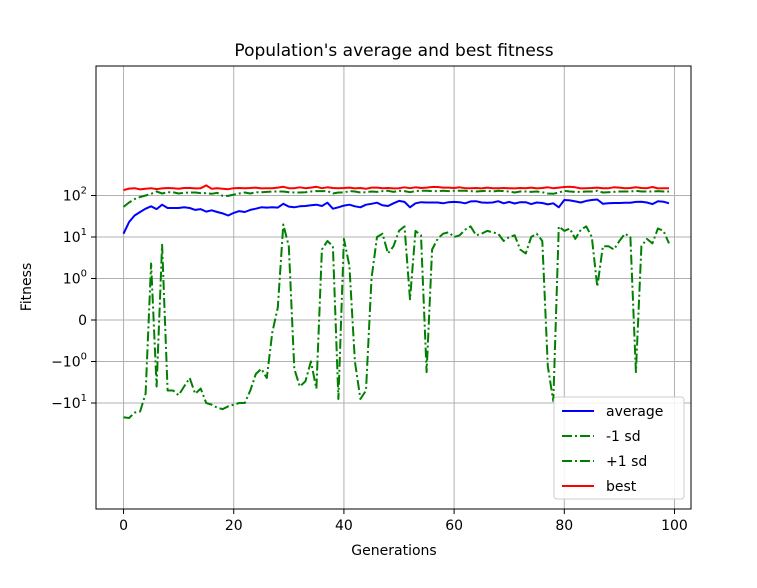  What do you see at coordinates (82, 321) in the screenshot?
I see `y-tick-label: 0` at bounding box center [82, 321].